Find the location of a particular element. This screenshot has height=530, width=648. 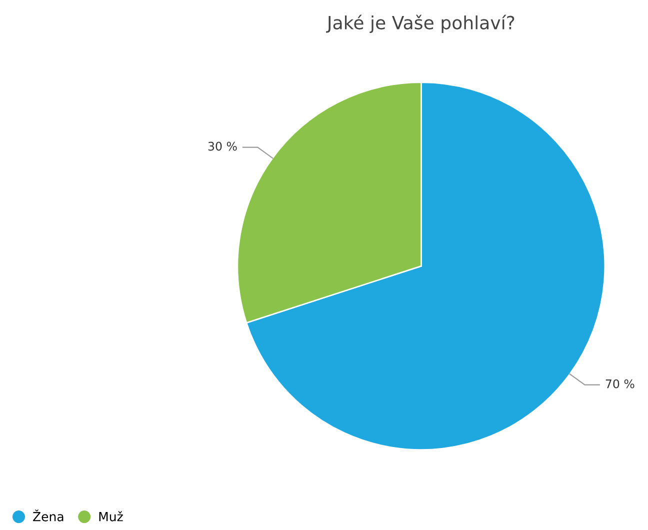

legend-label: Muž is located at coordinates (111, 516).